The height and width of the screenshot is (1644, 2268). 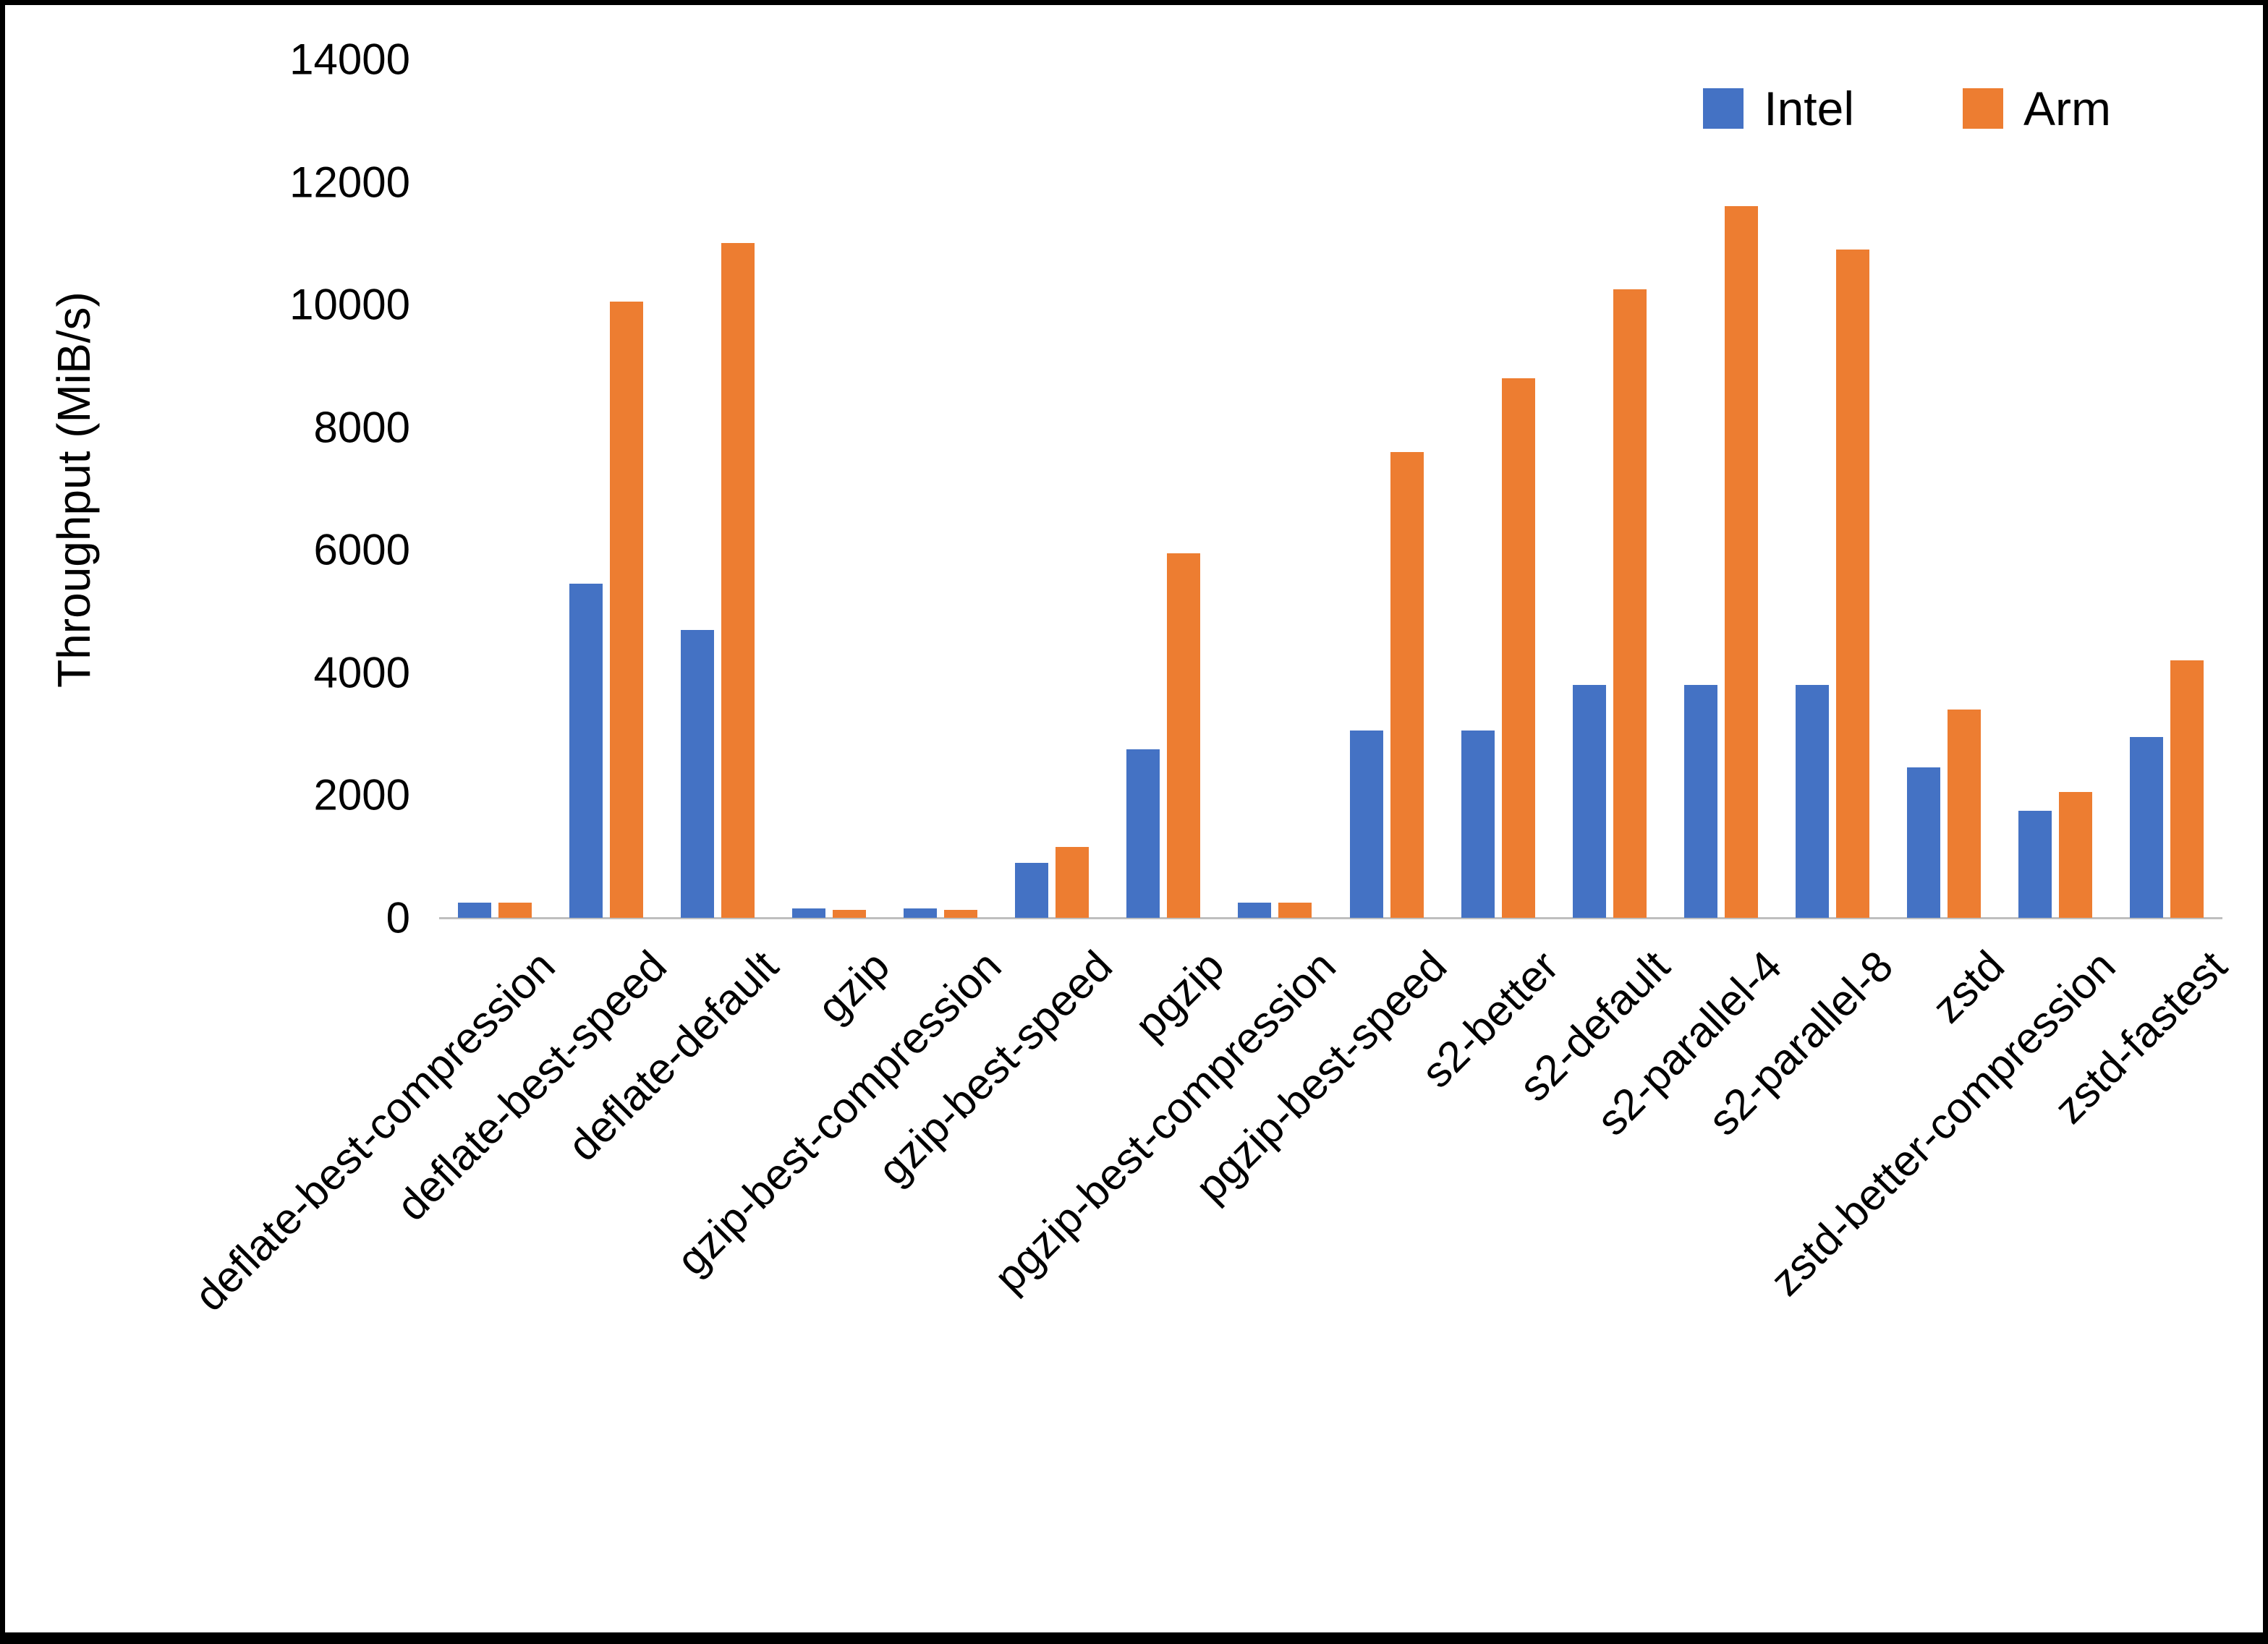 What do you see at coordinates (349, 182) in the screenshot?
I see `y-tick-label: 12000` at bounding box center [349, 182].